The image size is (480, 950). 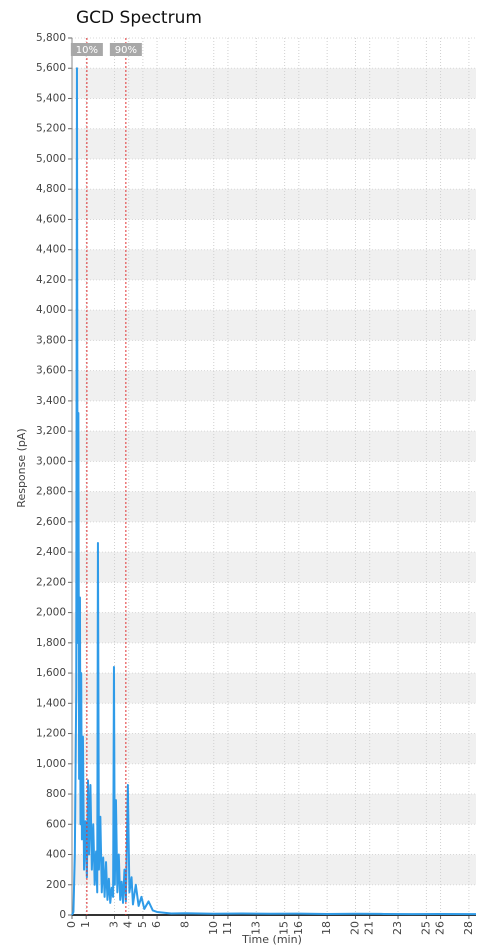 I want to click on x-tick-label: 5, so click(x=142, y=924).